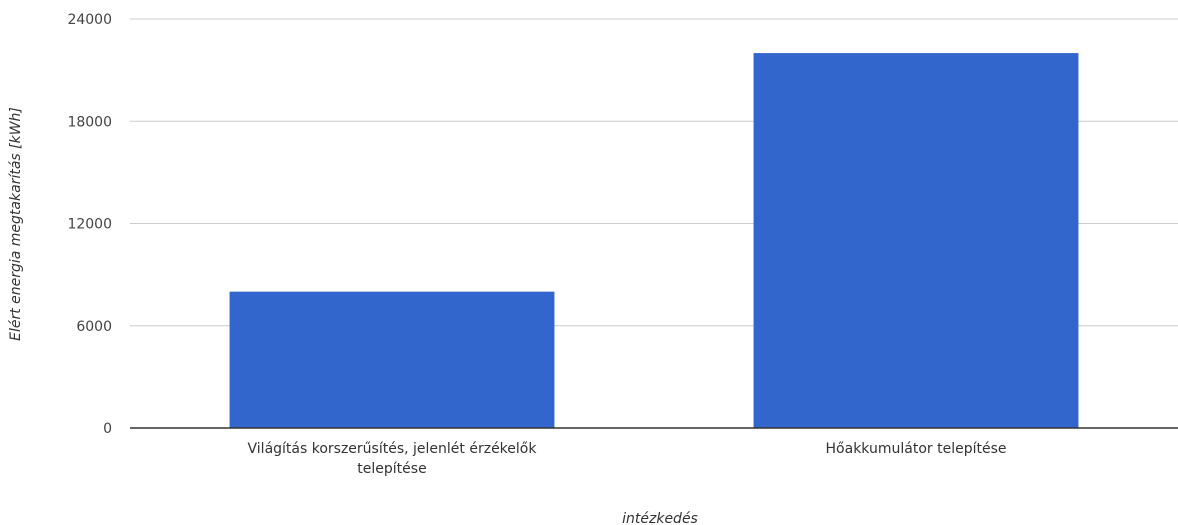  I want to click on x-category-label: Hőakkumulátor telepítése, so click(916, 449).